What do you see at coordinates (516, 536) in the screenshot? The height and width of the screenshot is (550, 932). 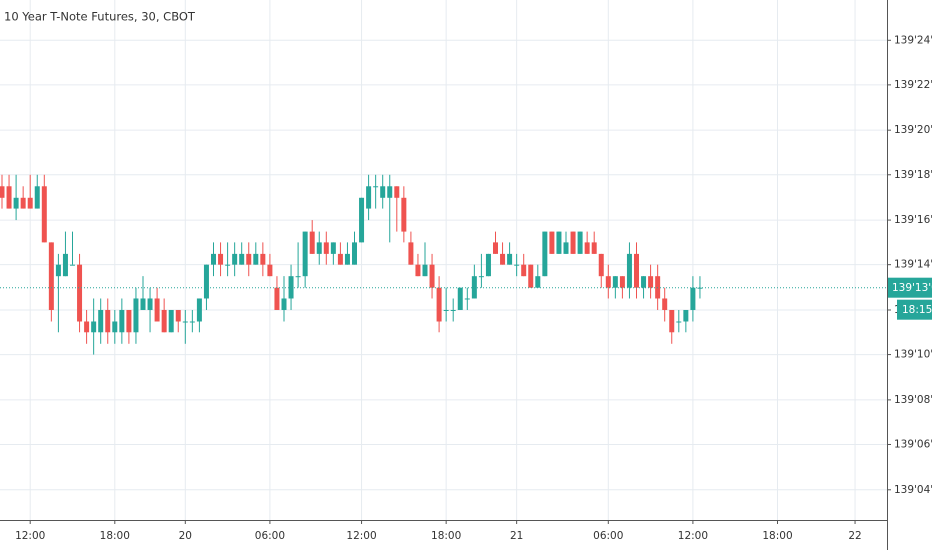 I see `x-tick-label: 21` at bounding box center [516, 536].